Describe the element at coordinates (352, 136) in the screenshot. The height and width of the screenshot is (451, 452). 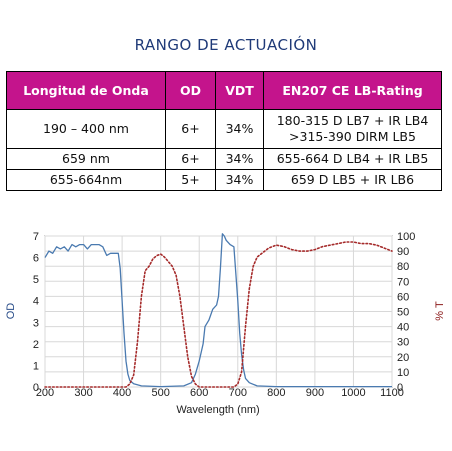
I see `rating-line: >315-390 DIRM LB5` at that location.